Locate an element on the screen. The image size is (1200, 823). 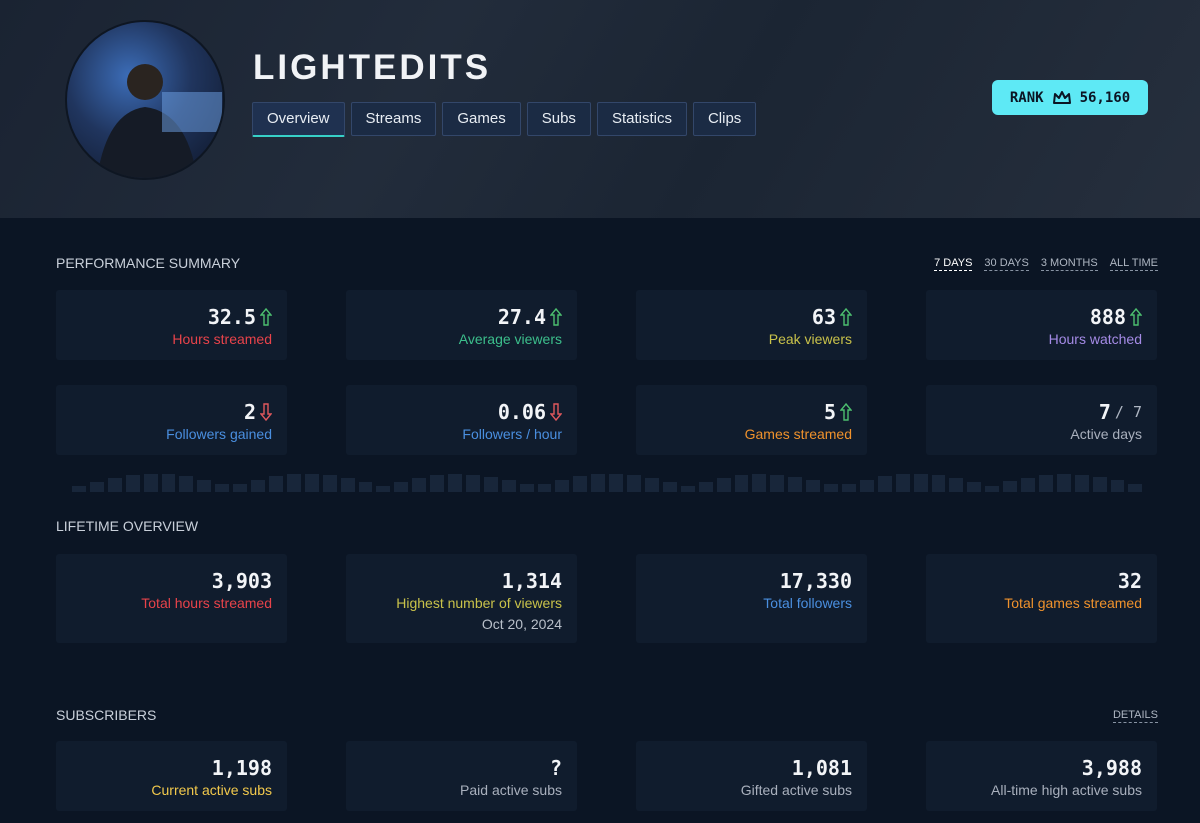
stat-label: Followers gained is located at coordinates (219, 434).